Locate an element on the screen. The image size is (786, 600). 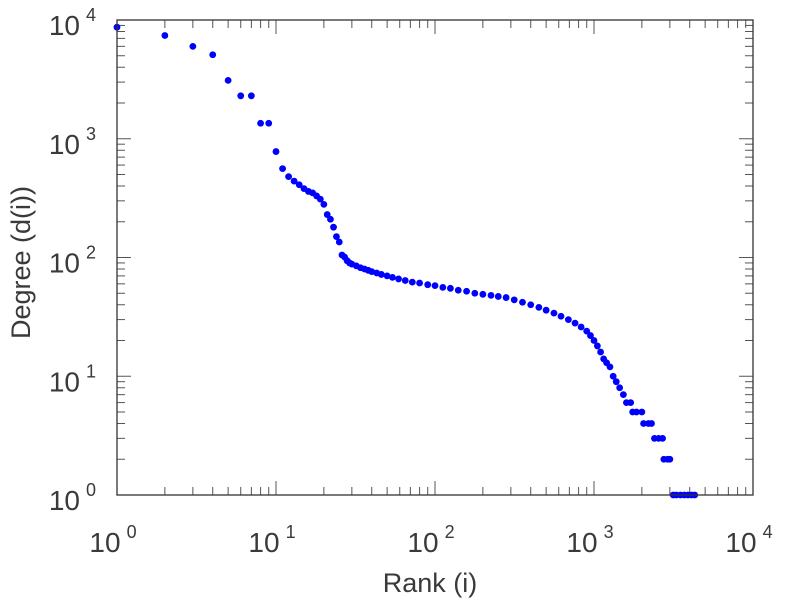
x-tick-label: 10 4 is located at coordinates (748, 540).